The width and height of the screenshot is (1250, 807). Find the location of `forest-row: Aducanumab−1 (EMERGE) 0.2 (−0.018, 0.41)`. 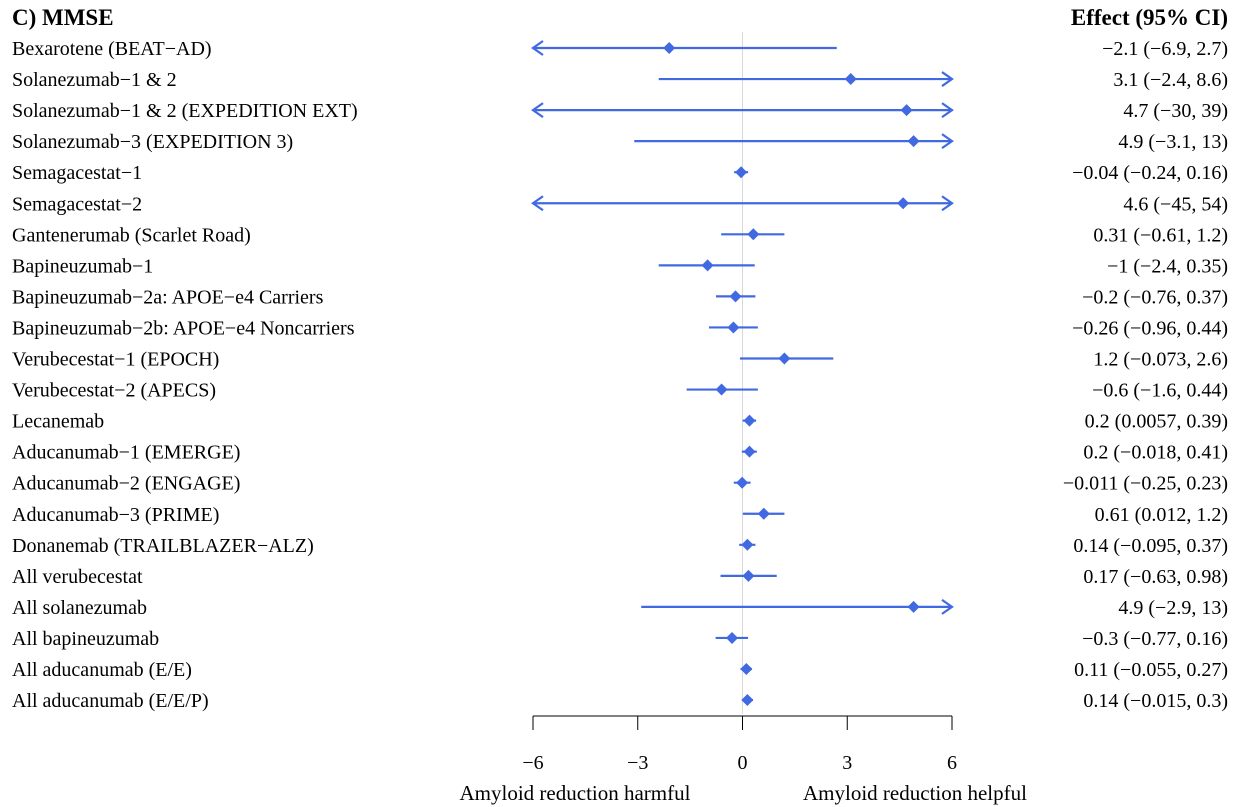

forest-row: Aducanumab−1 (EMERGE) 0.2 (−0.018, 0.41) is located at coordinates (620, 453).